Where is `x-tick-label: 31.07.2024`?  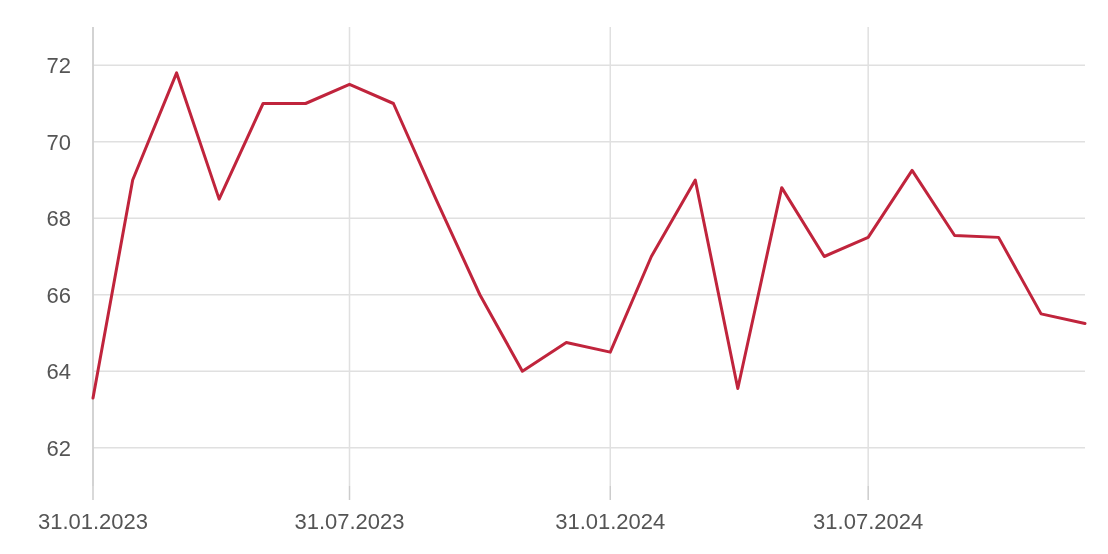
x-tick-label: 31.07.2024 is located at coordinates (868, 521).